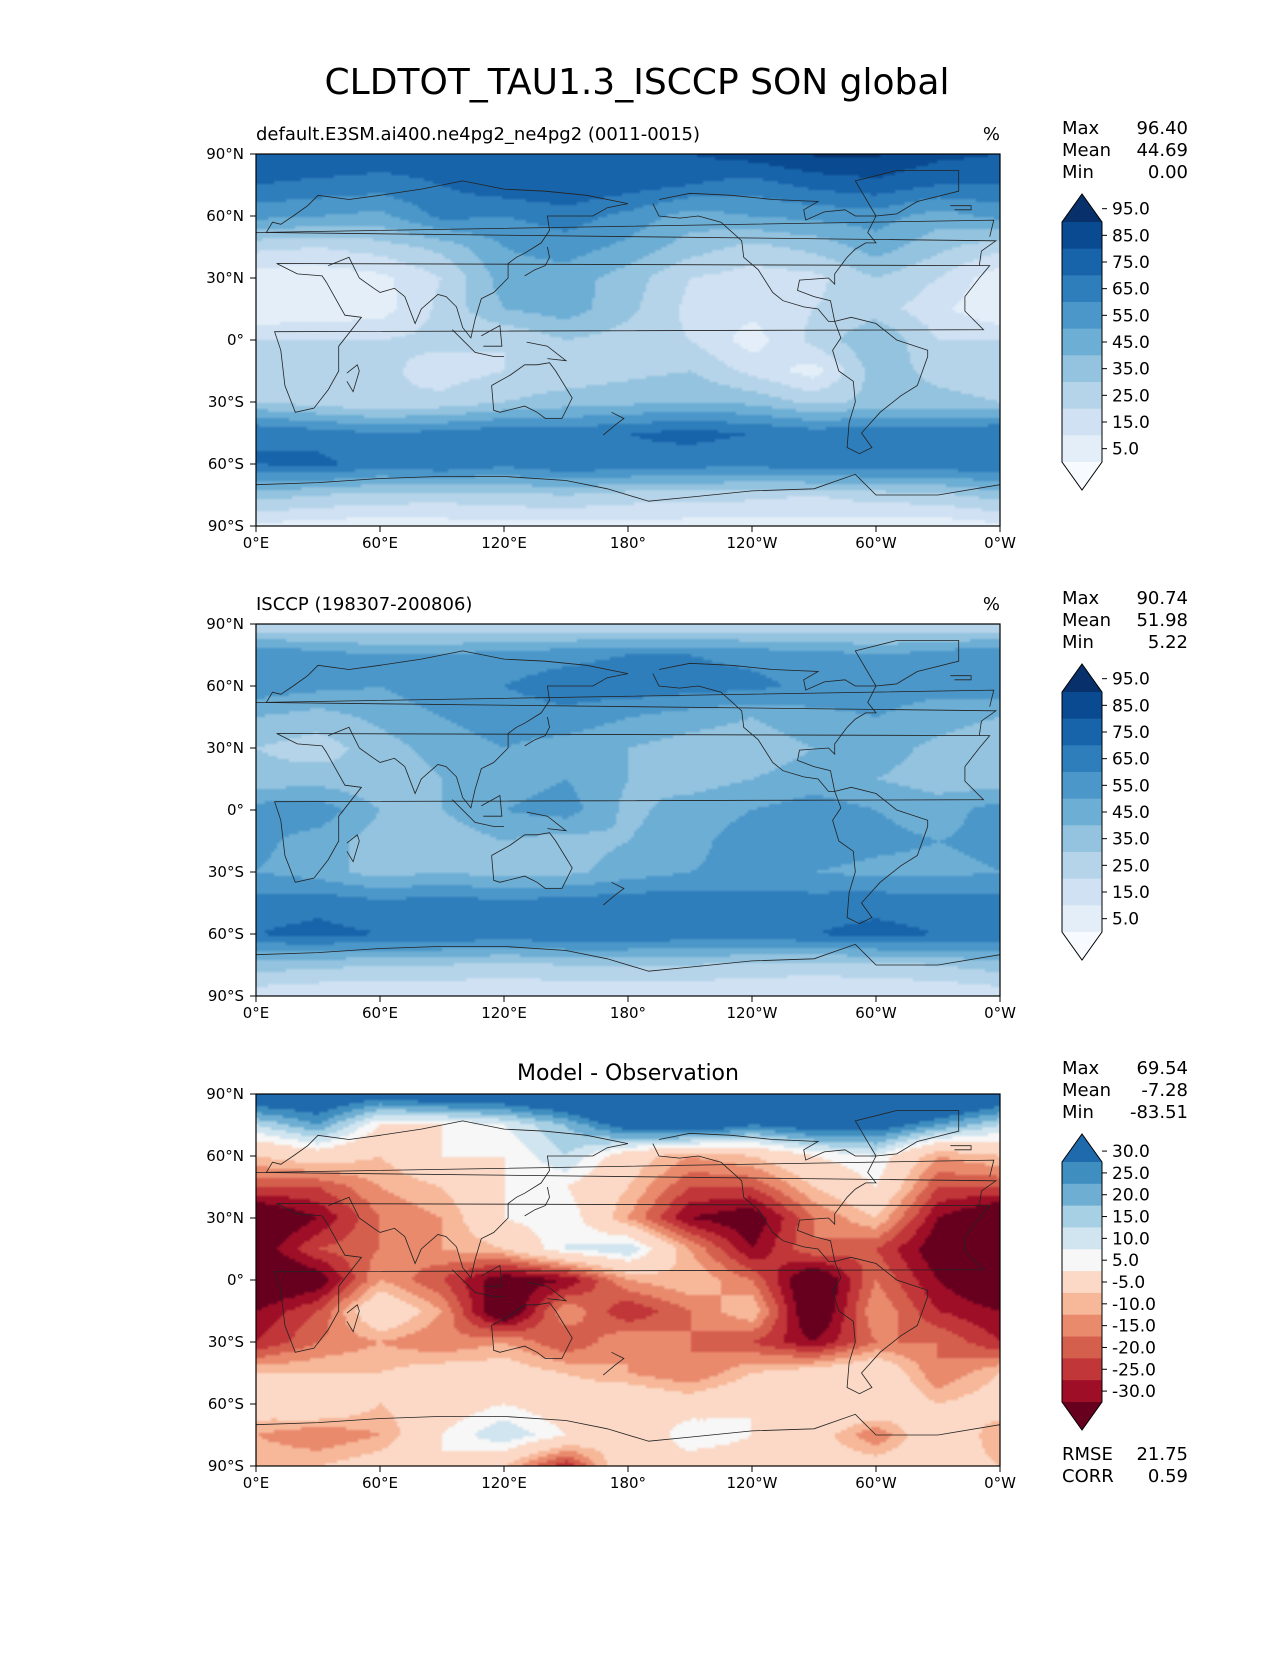  I want to click on colorbar-tick-label: -10.0, so click(1134, 1305).